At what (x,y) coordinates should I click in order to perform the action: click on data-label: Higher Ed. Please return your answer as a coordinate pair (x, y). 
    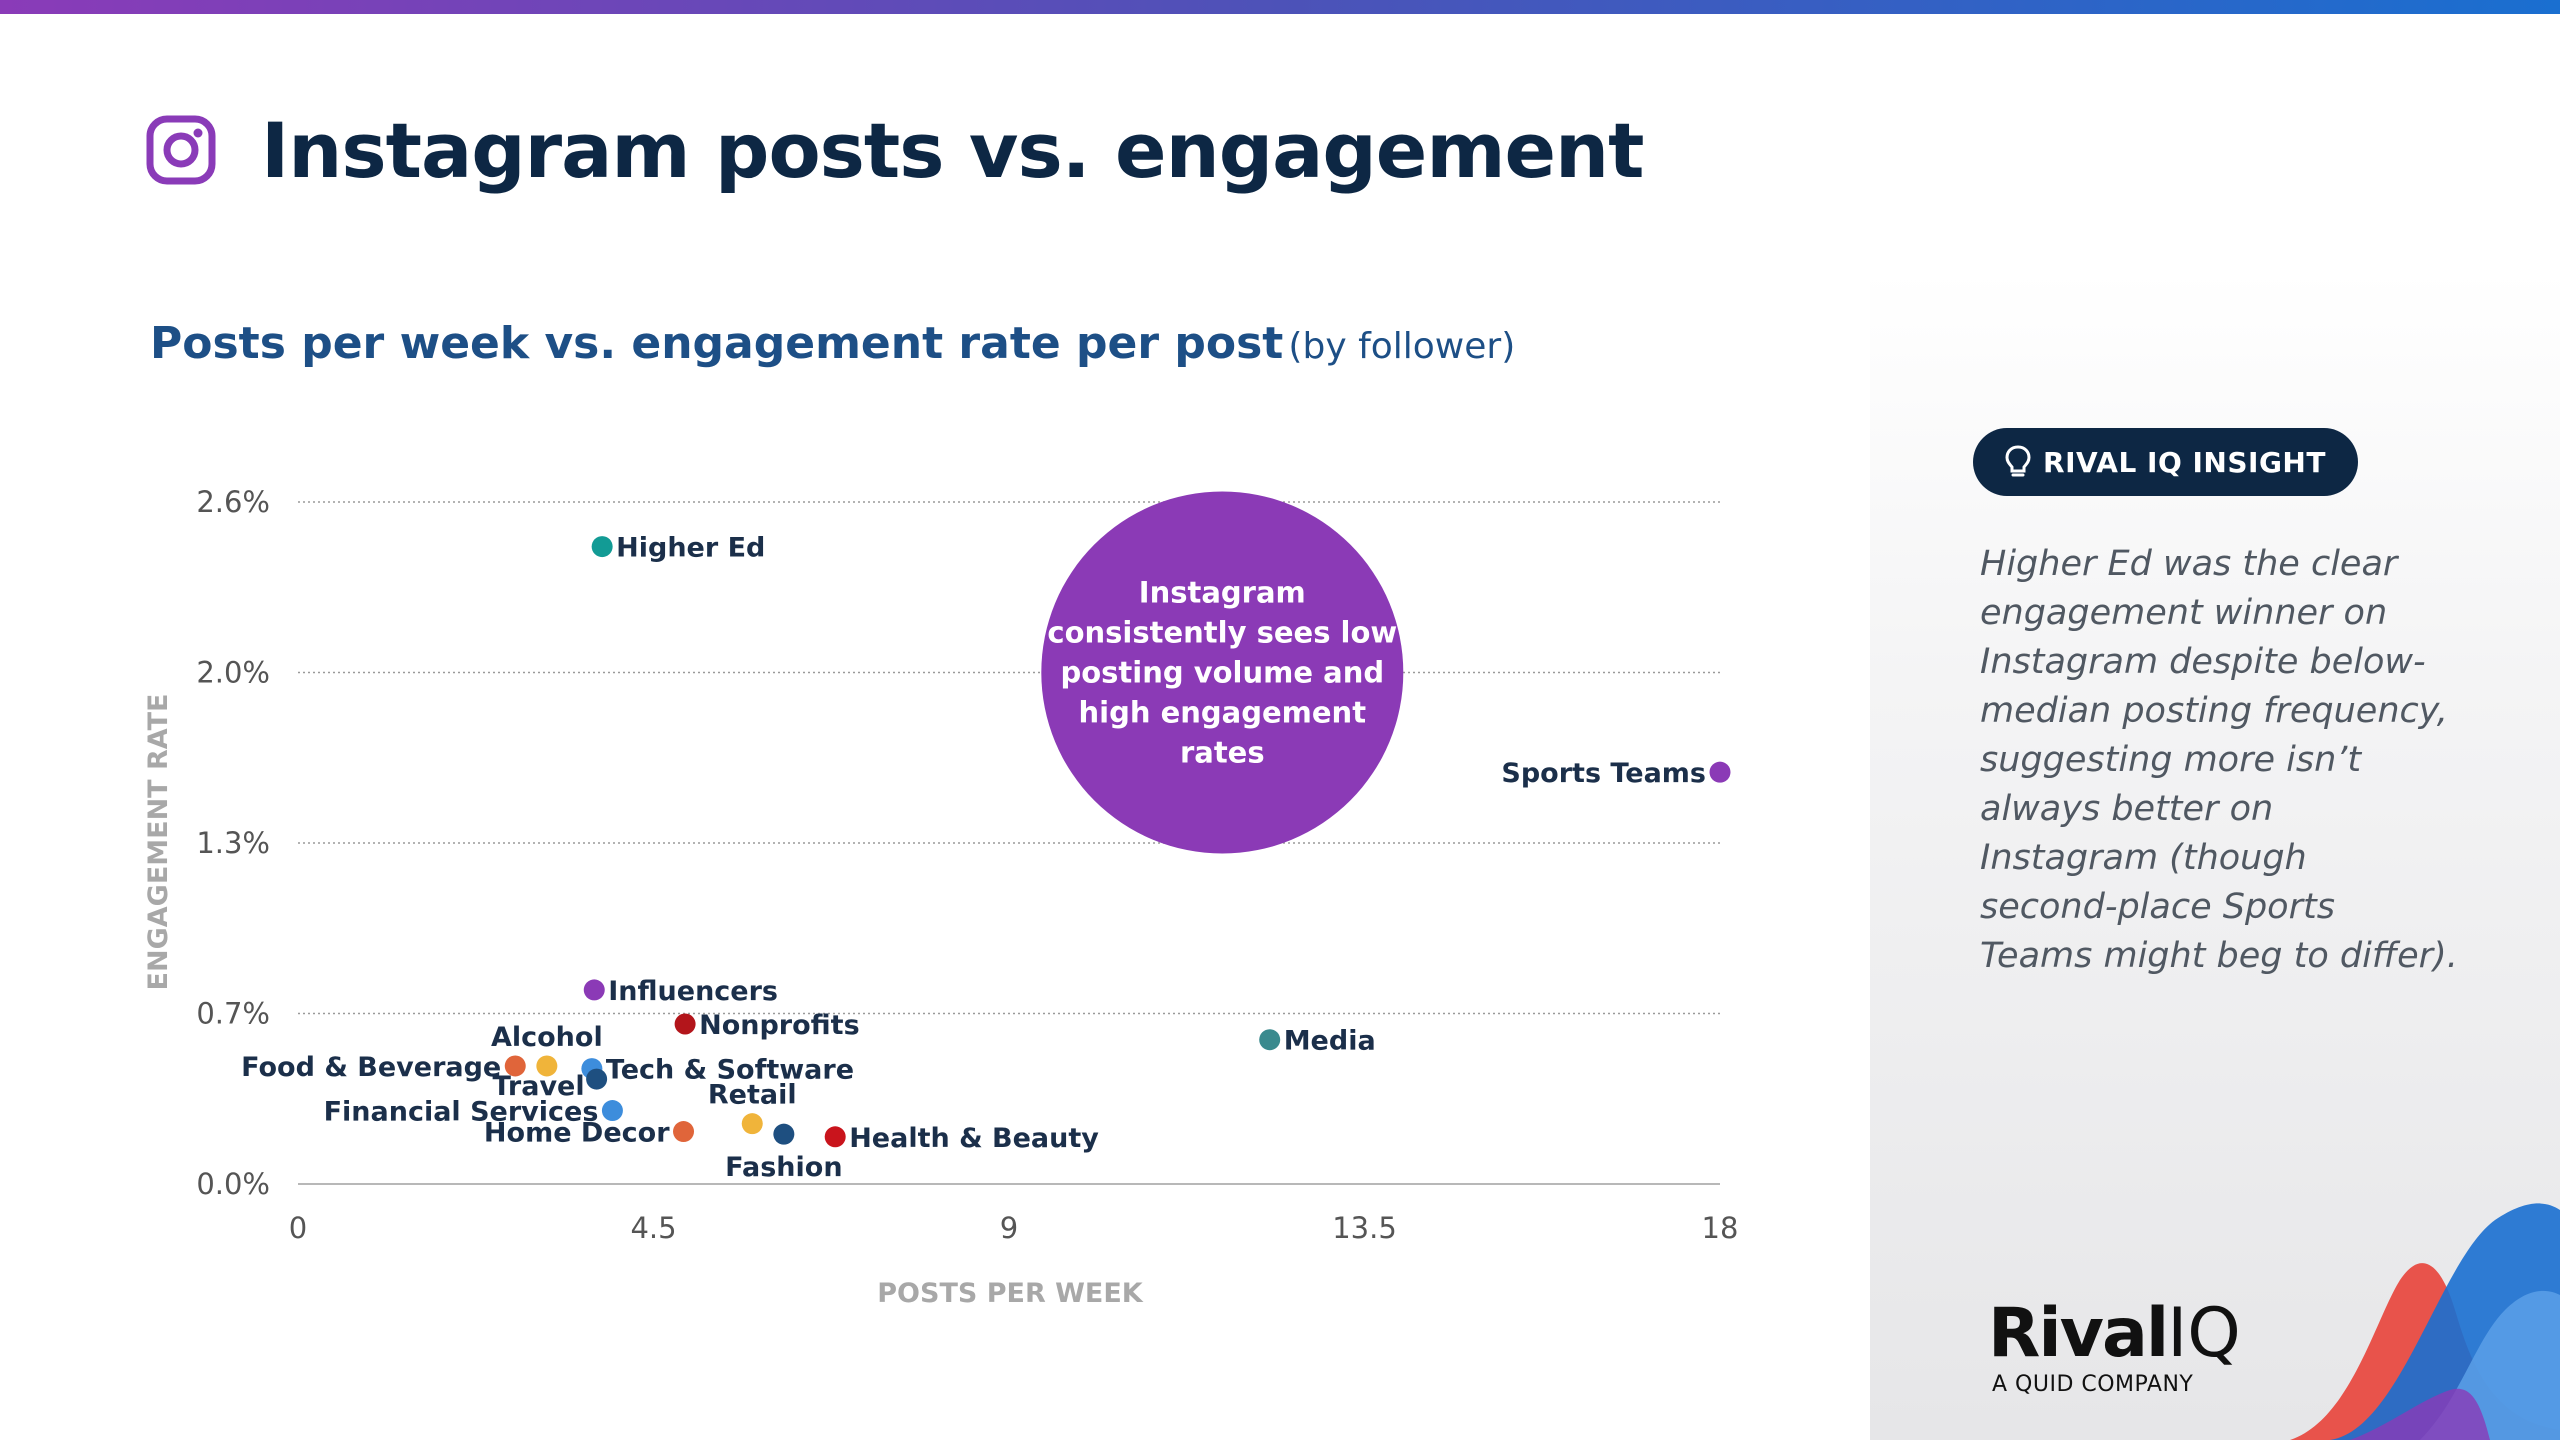
    Looking at the image, I should click on (690, 548).